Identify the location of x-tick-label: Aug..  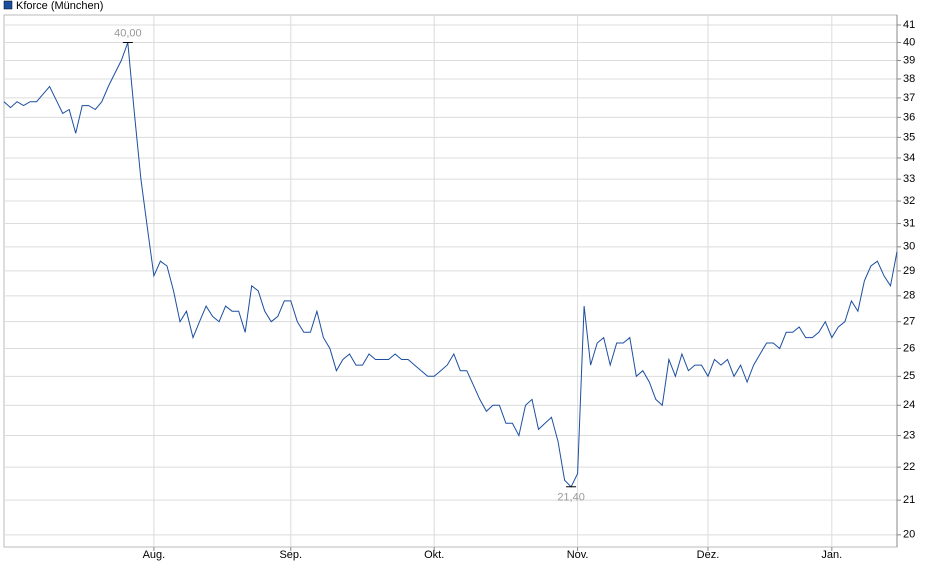
(154, 555).